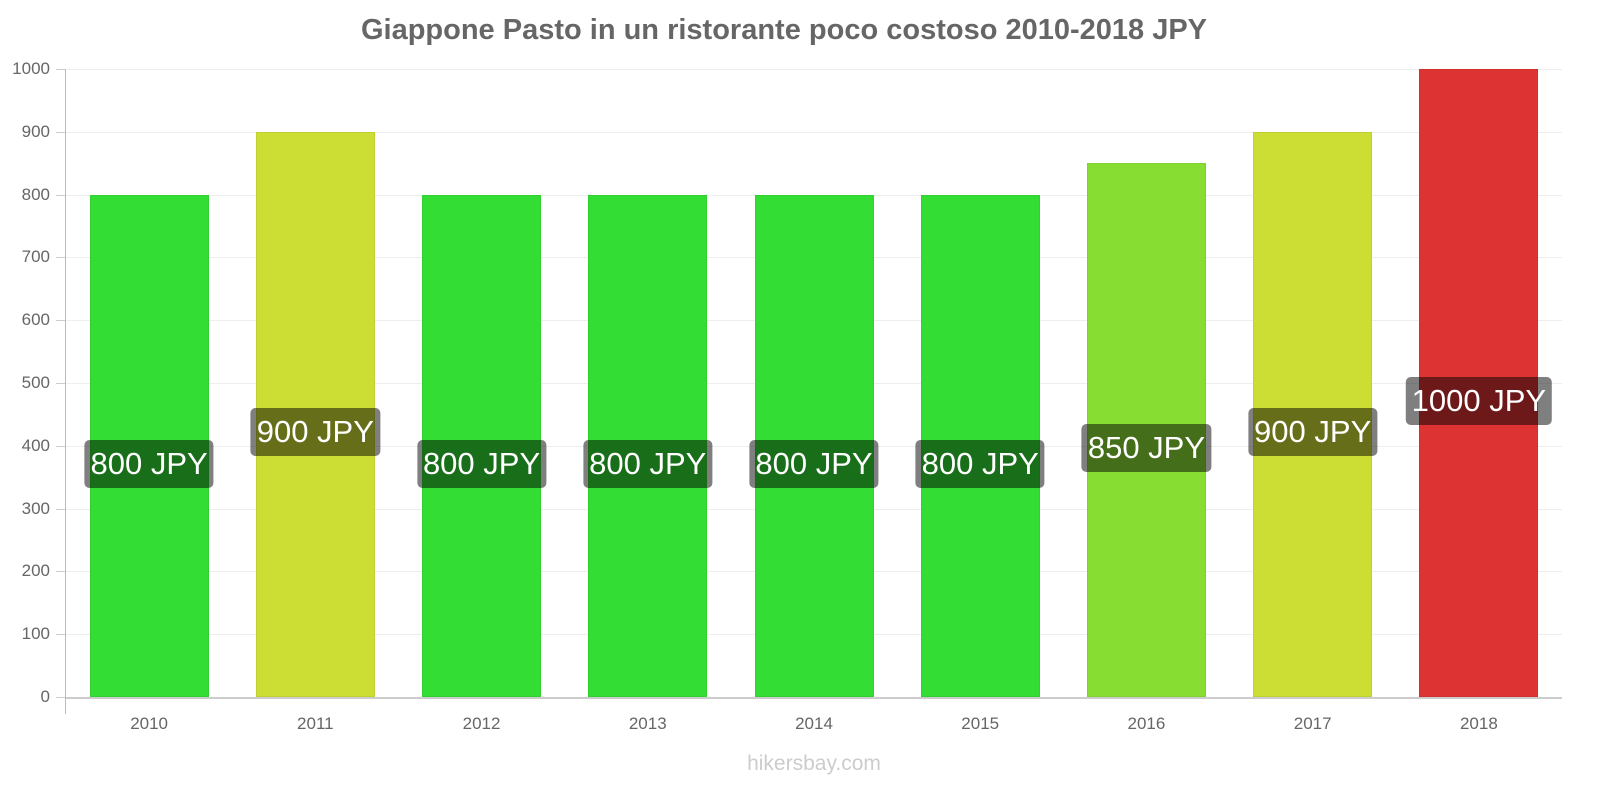 The height and width of the screenshot is (800, 1600). What do you see at coordinates (35, 194) in the screenshot?
I see `y-tick-label: 800` at bounding box center [35, 194].